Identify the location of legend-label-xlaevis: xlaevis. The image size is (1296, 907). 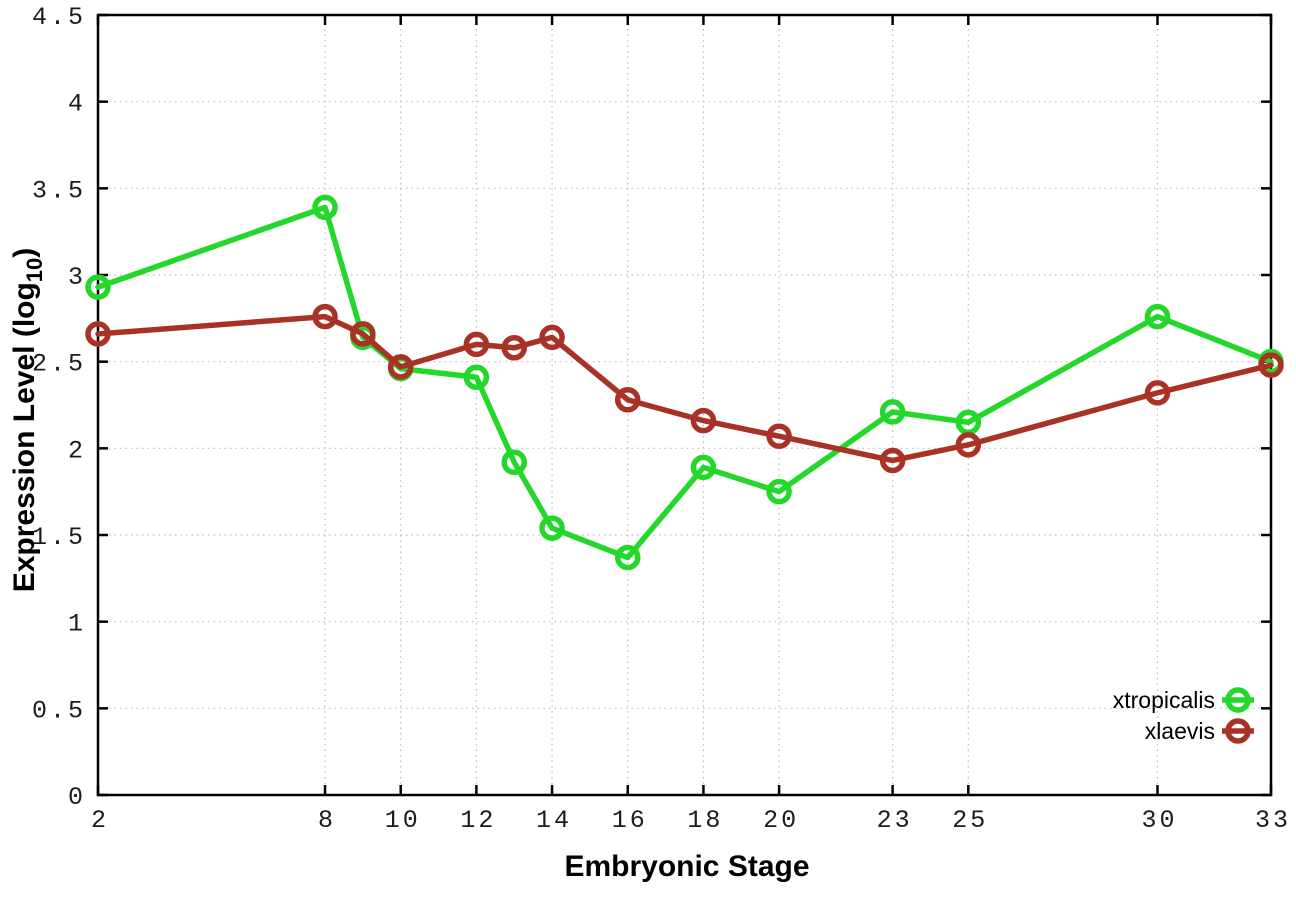
(1180, 731).